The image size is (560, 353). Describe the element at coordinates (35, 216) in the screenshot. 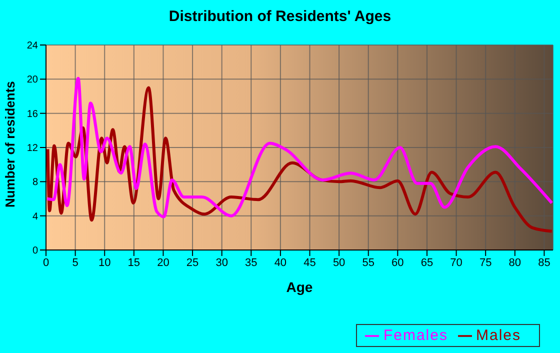

I see `y-tick-label: 4` at that location.